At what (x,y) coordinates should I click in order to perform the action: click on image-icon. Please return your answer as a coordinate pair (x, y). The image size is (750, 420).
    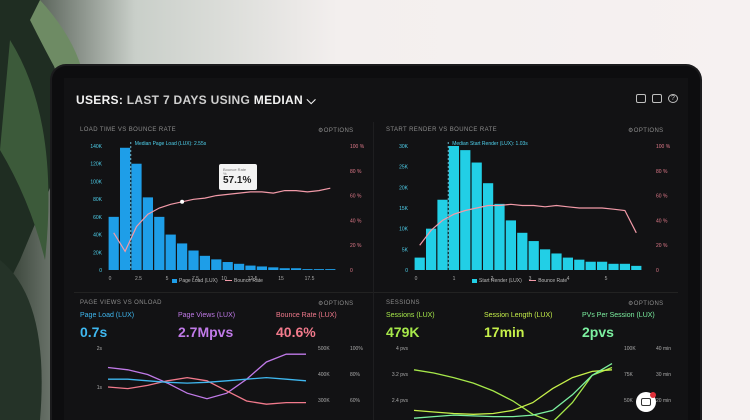
    Looking at the image, I should click on (657, 98).